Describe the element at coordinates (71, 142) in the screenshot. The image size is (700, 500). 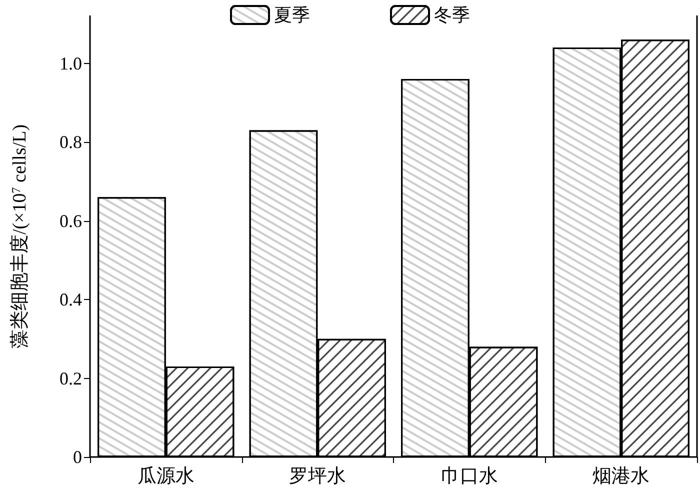
I see `y-tick-label: 0.8` at that location.